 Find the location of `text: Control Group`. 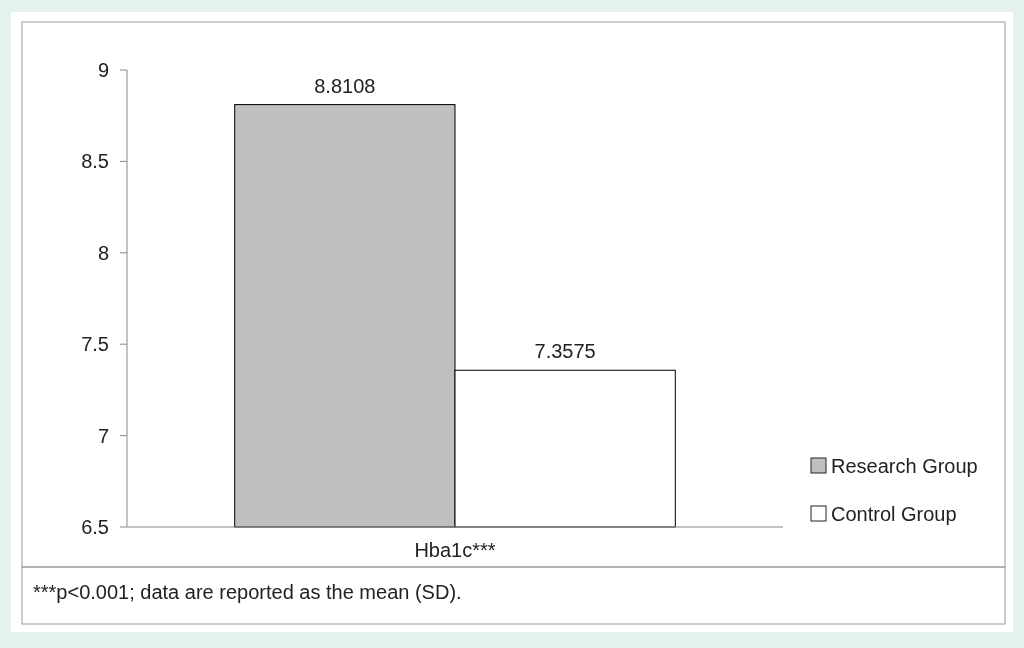

text: Control Group is located at coordinates (894, 514).